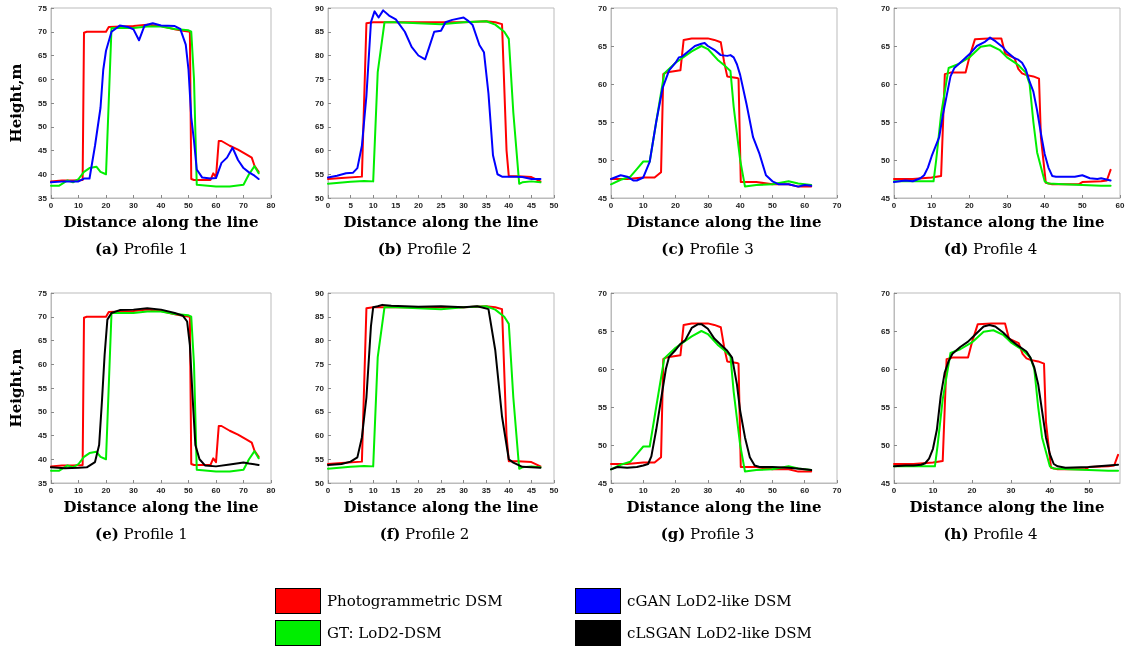  Describe the element at coordinates (351, 490) in the screenshot. I see `x-tick-label: 5` at that location.